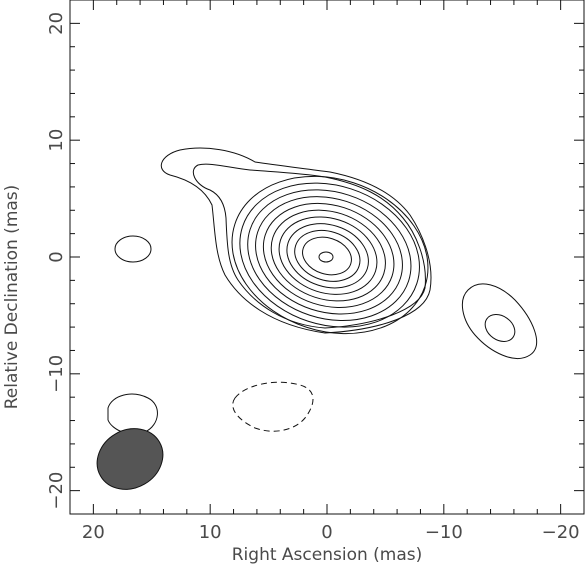 Image resolution: width=586 pixels, height=572 pixels. Describe the element at coordinates (56, 140) in the screenshot. I see `y-tick-label: 10` at that location.